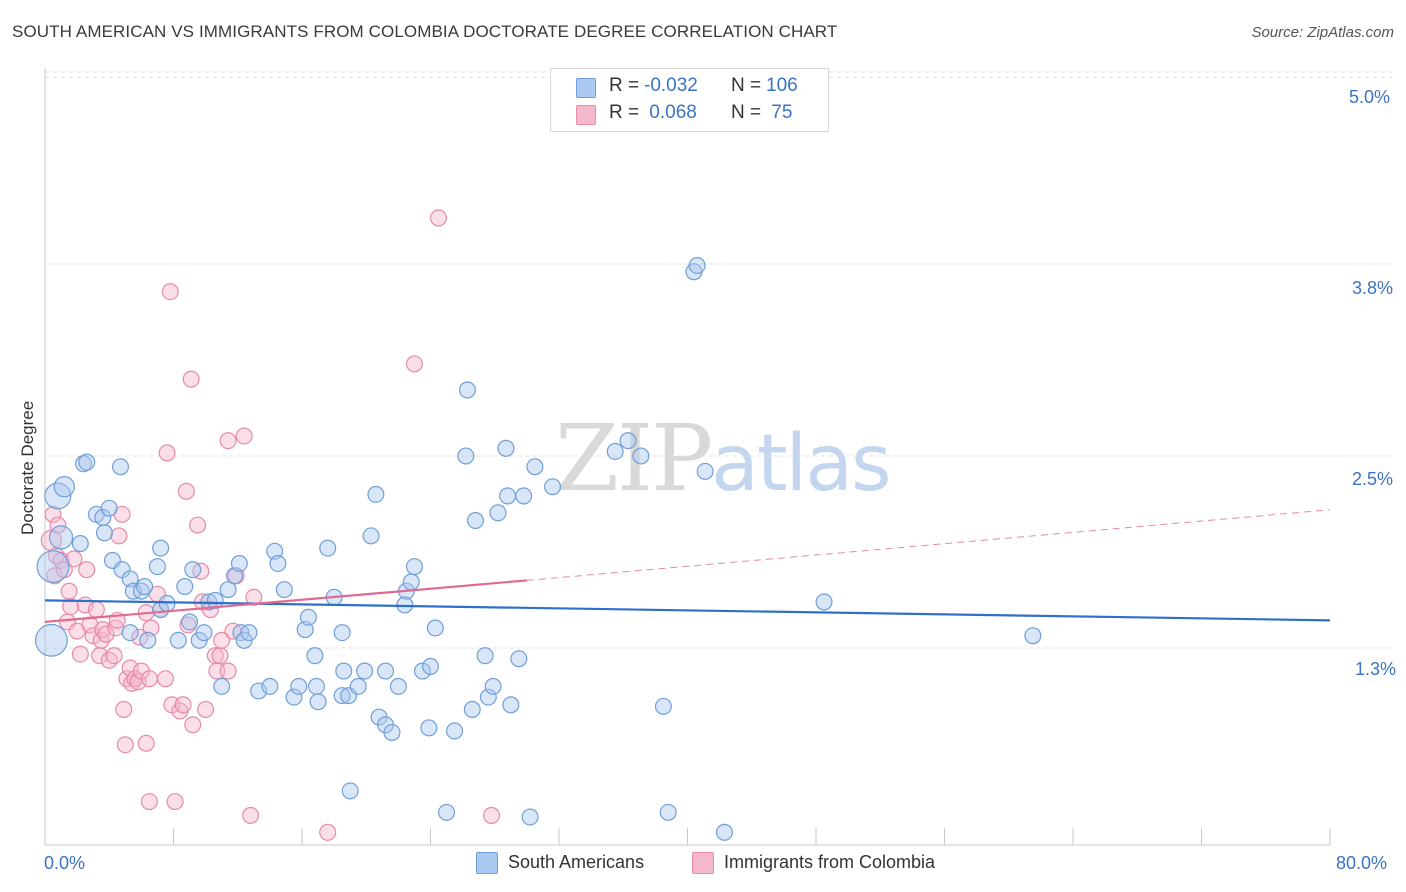  I want to click on n-value: 75, so click(779, 112).